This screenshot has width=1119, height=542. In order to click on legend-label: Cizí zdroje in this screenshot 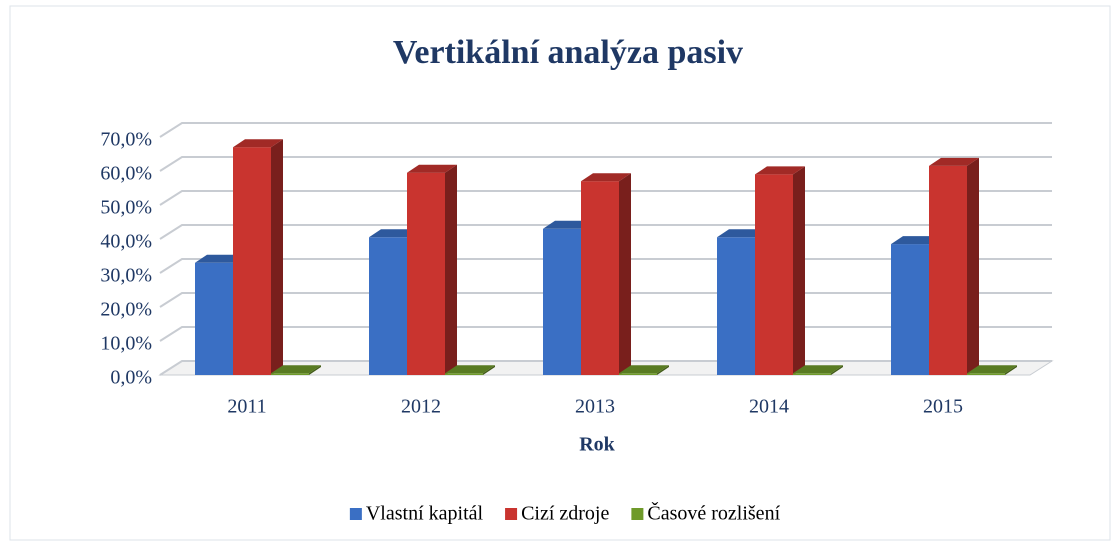, I will do `click(565, 514)`.